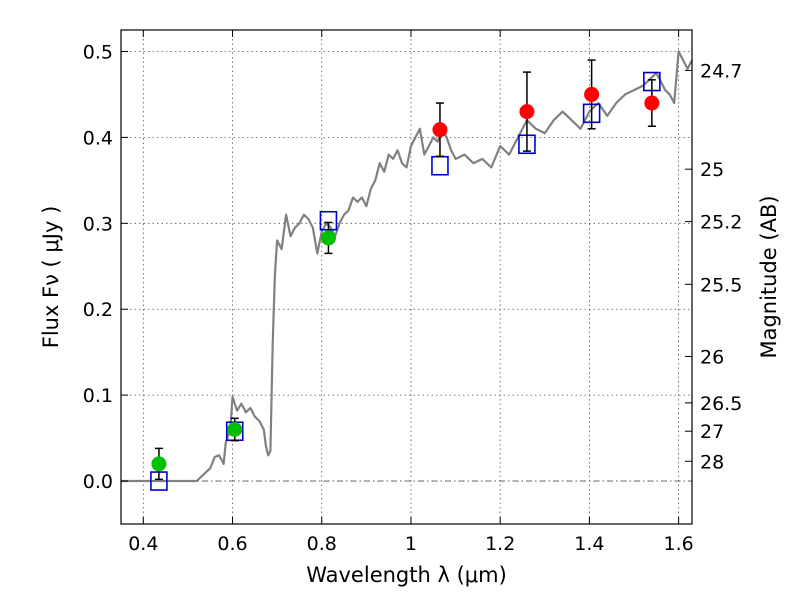 This screenshot has width=800, height=600. I want to click on y-tick-label: 0.4, so click(98, 138).